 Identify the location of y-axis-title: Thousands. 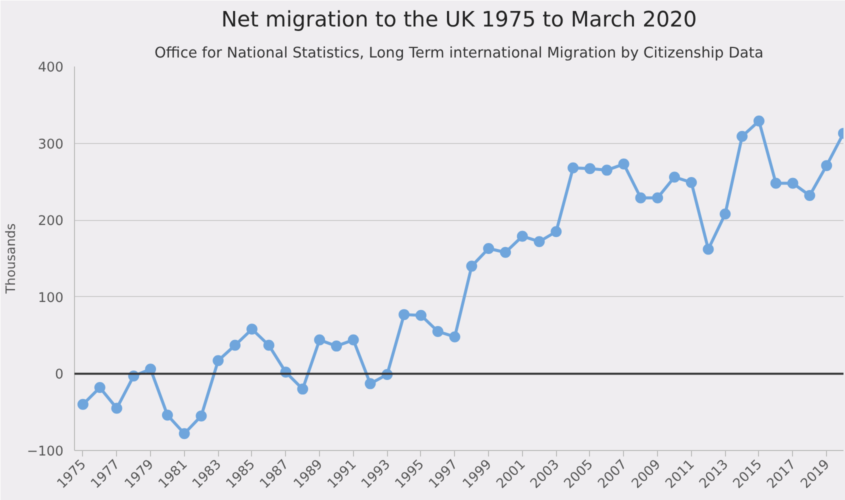
(11, 259).